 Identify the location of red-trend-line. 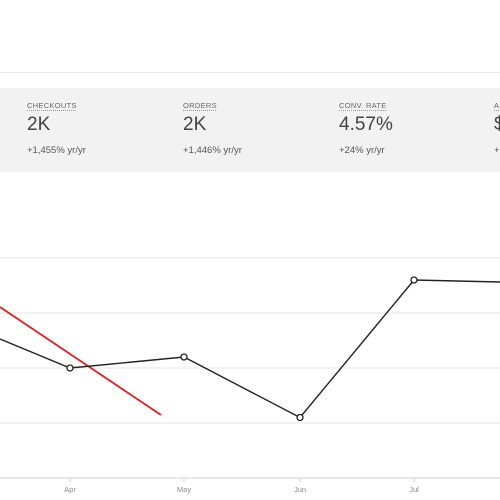
(81, 361).